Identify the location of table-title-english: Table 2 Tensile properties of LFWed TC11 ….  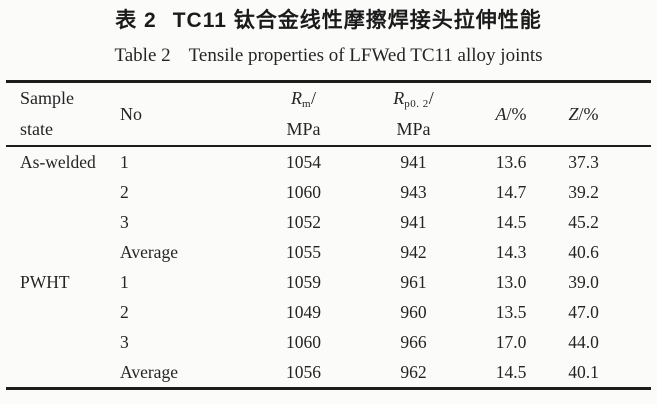
(328, 56).